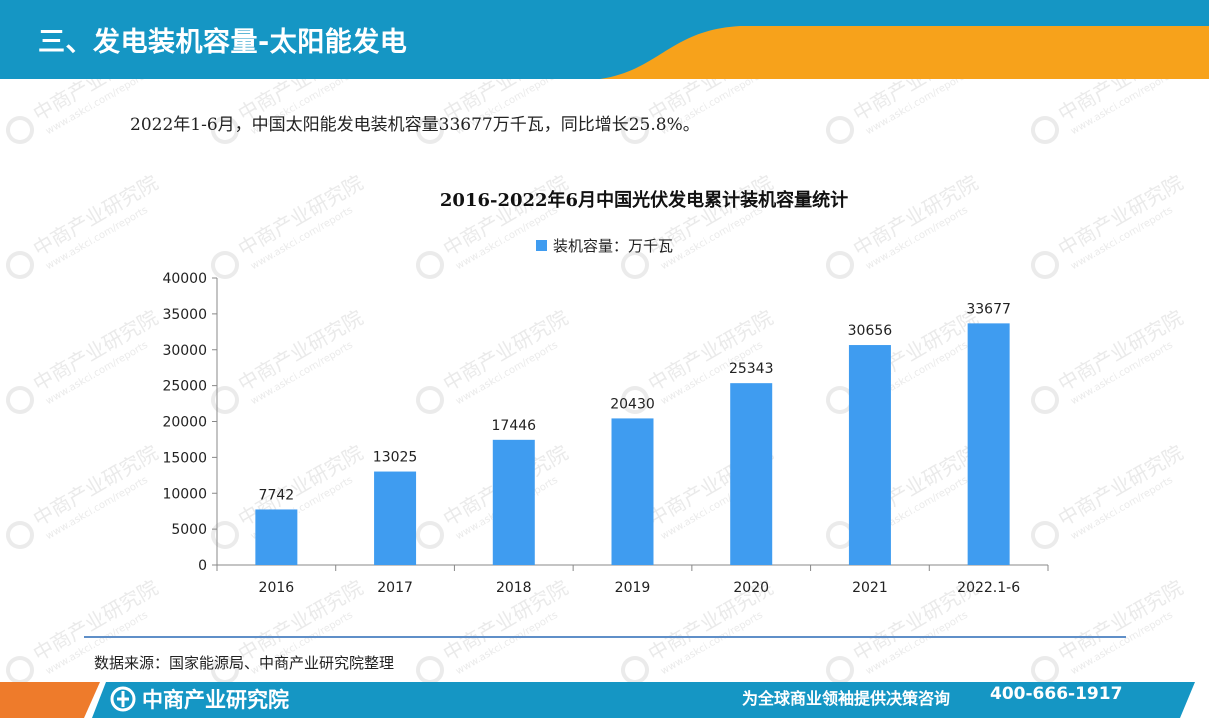 The width and height of the screenshot is (1209, 718). What do you see at coordinates (395, 458) in the screenshot?
I see `data-label: 13025` at bounding box center [395, 458].